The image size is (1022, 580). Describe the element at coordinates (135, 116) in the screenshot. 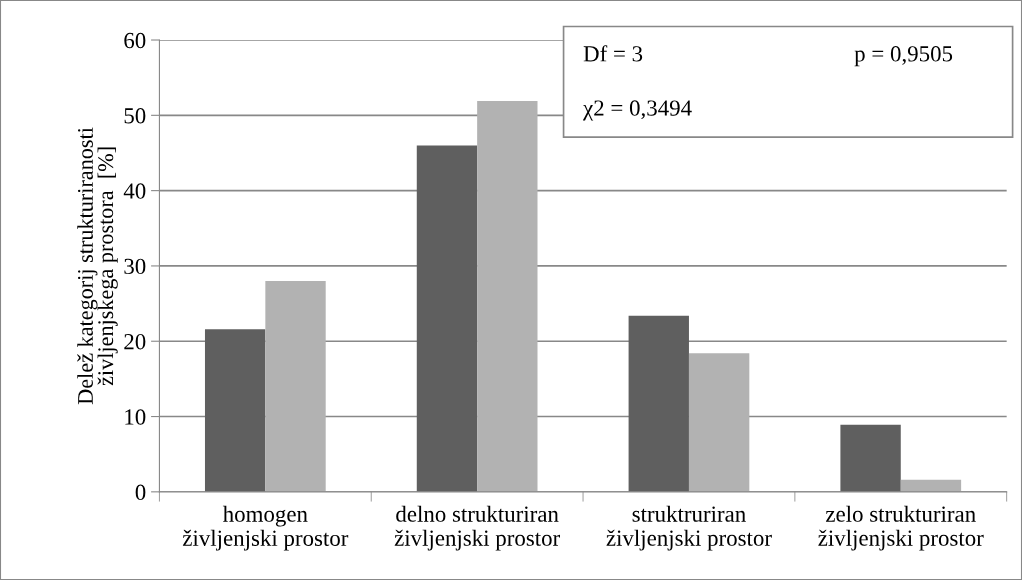

I see `y-tick-label: 50` at that location.